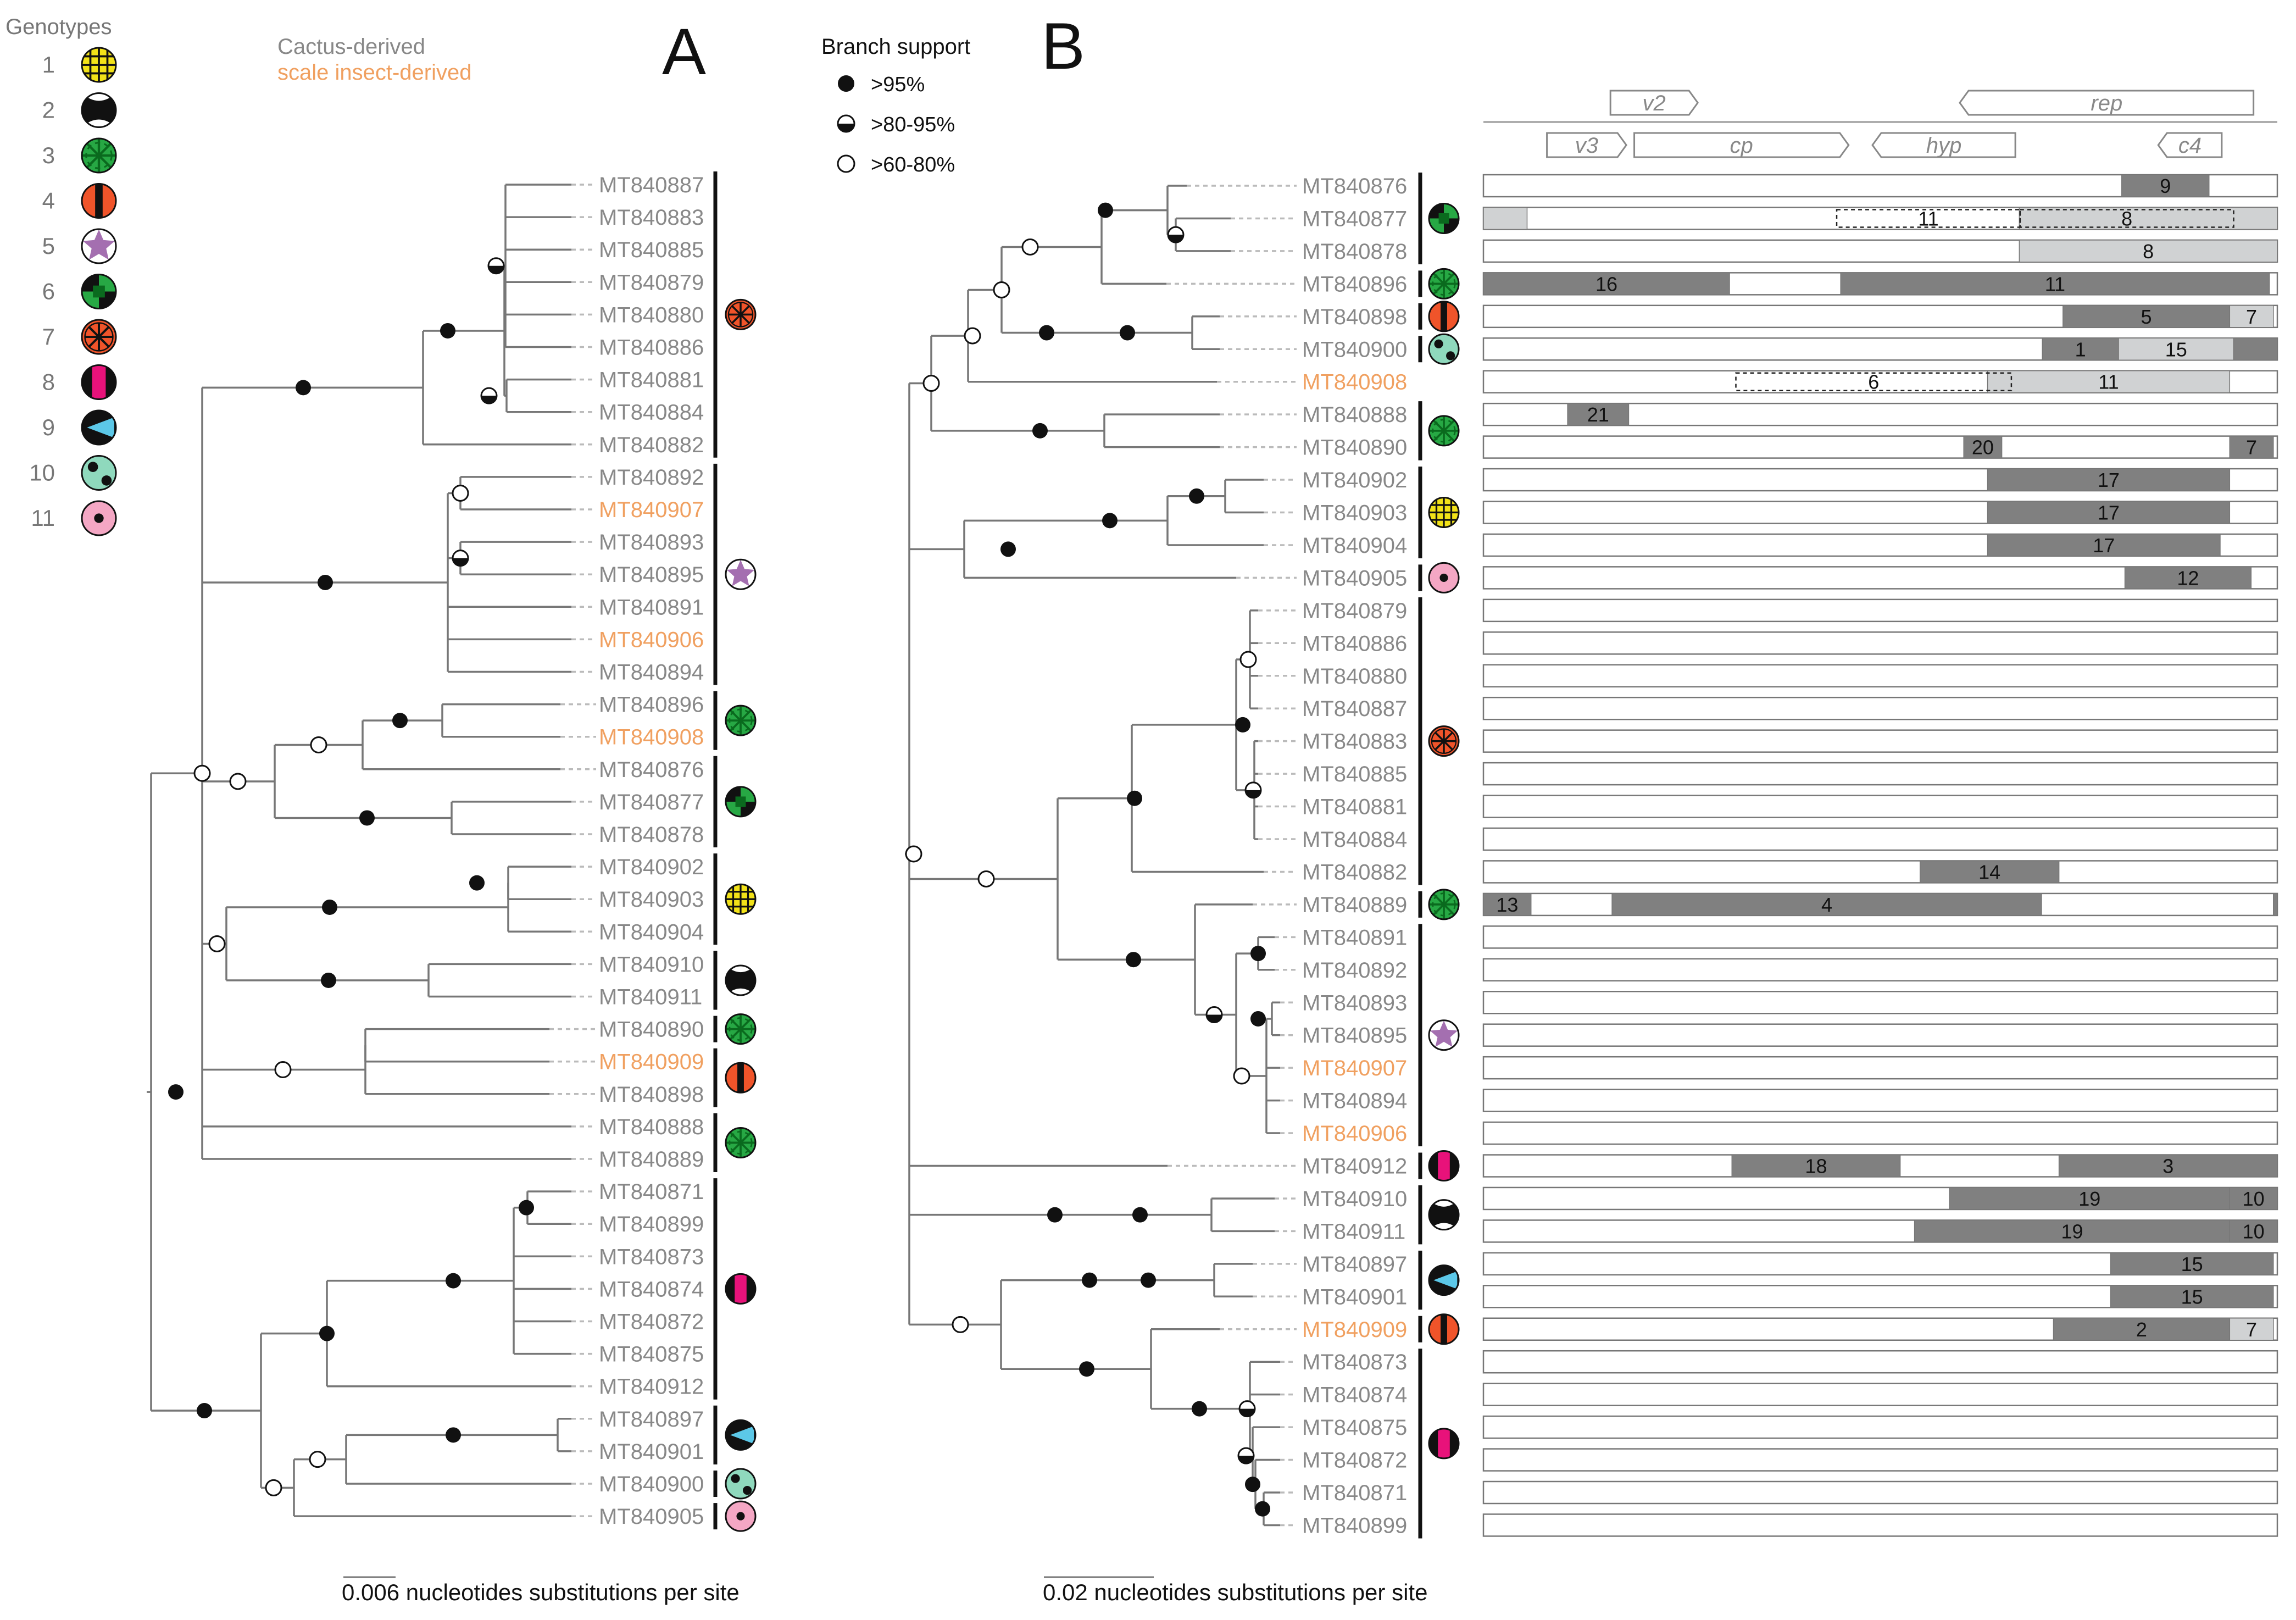 This screenshot has height=1620, width=2296. I want to click on recombination-event-label: 15, so click(2192, 1297).